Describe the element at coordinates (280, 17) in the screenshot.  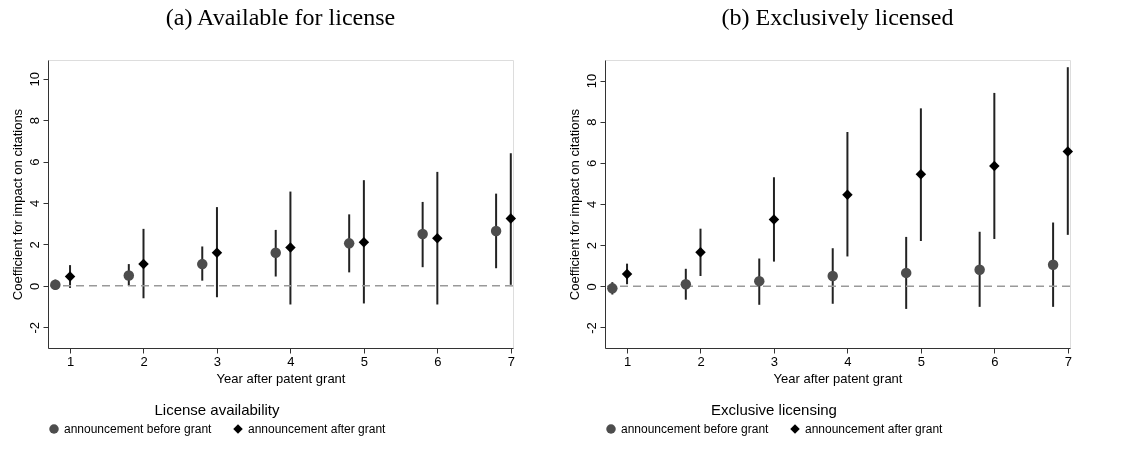
I see `chart-title: (a) Available for license` at that location.